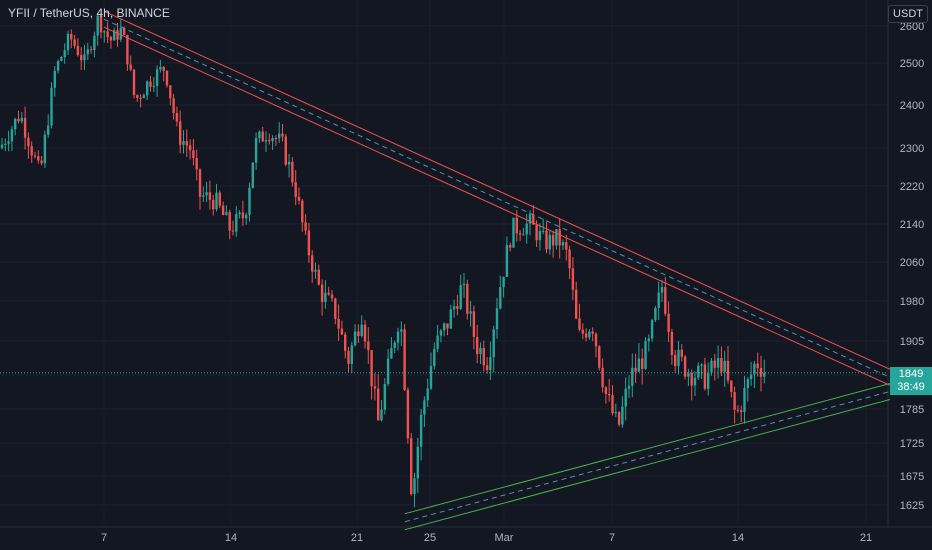  I want to click on y-tick-label: 2140, so click(912, 225).